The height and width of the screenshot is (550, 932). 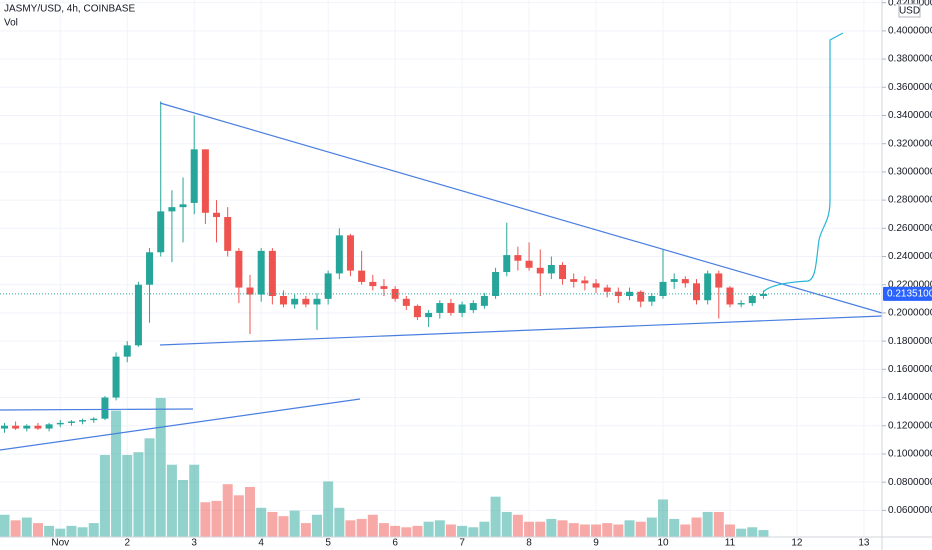 What do you see at coordinates (910, 369) in the screenshot?
I see `y-tick-label: 0.16000000` at bounding box center [910, 369].